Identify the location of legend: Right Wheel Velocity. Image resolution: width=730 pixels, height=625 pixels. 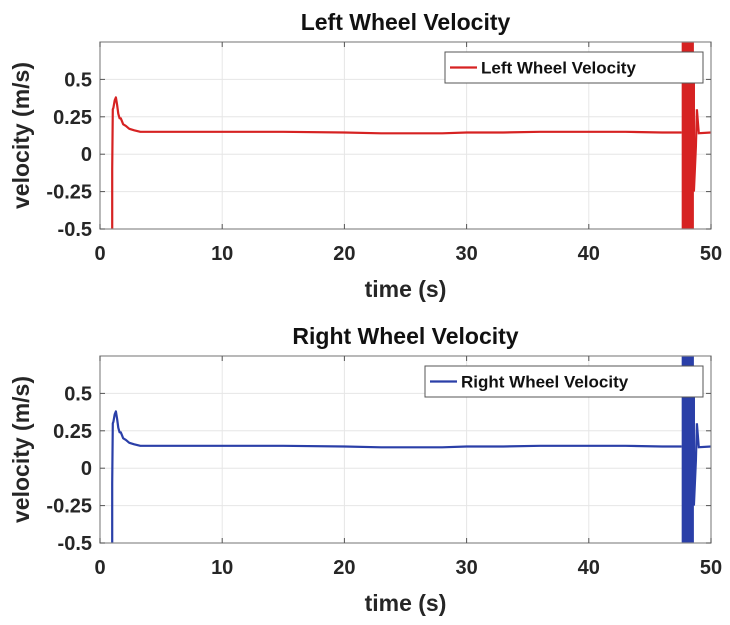
(564, 381).